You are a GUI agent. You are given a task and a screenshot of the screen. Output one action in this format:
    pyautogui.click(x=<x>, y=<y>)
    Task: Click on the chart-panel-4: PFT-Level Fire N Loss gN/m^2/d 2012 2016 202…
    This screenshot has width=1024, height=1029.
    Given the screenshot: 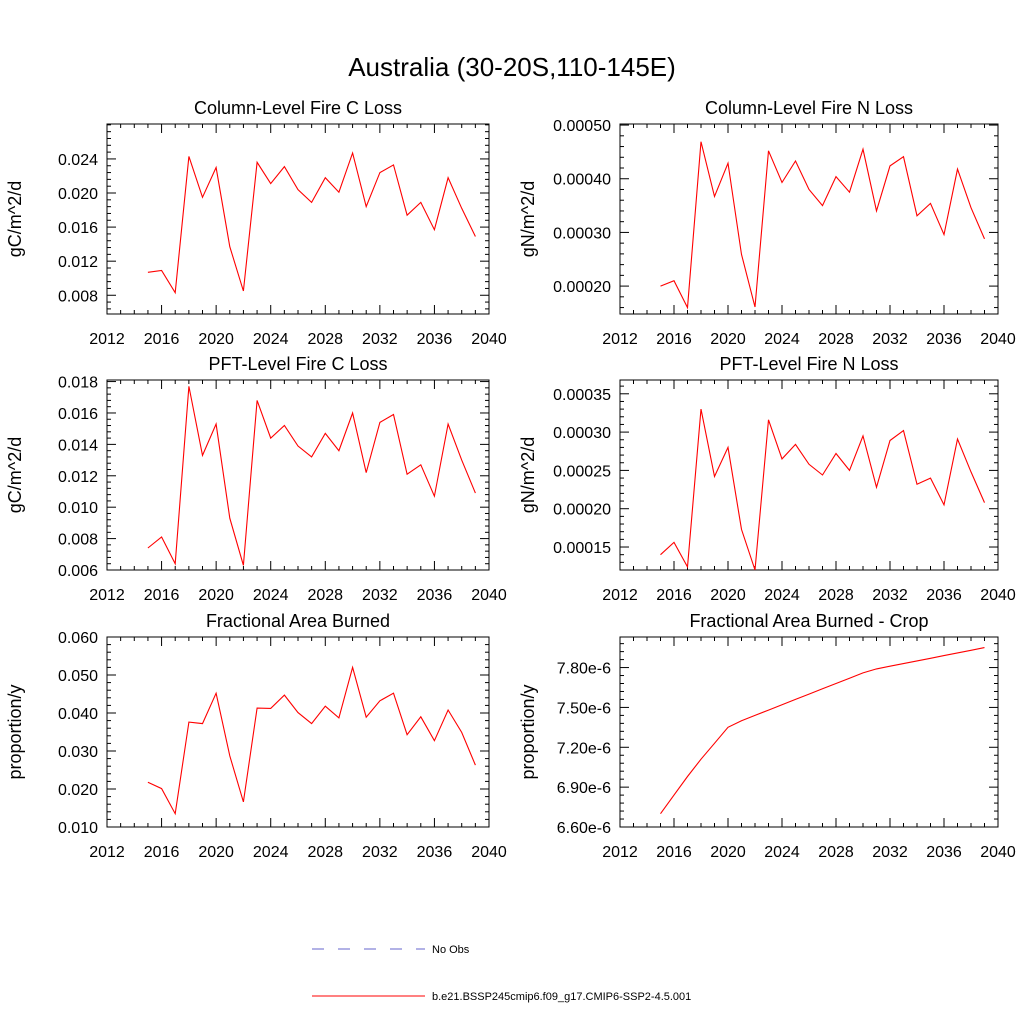 What is the action you would take?
    pyautogui.click(x=767, y=479)
    